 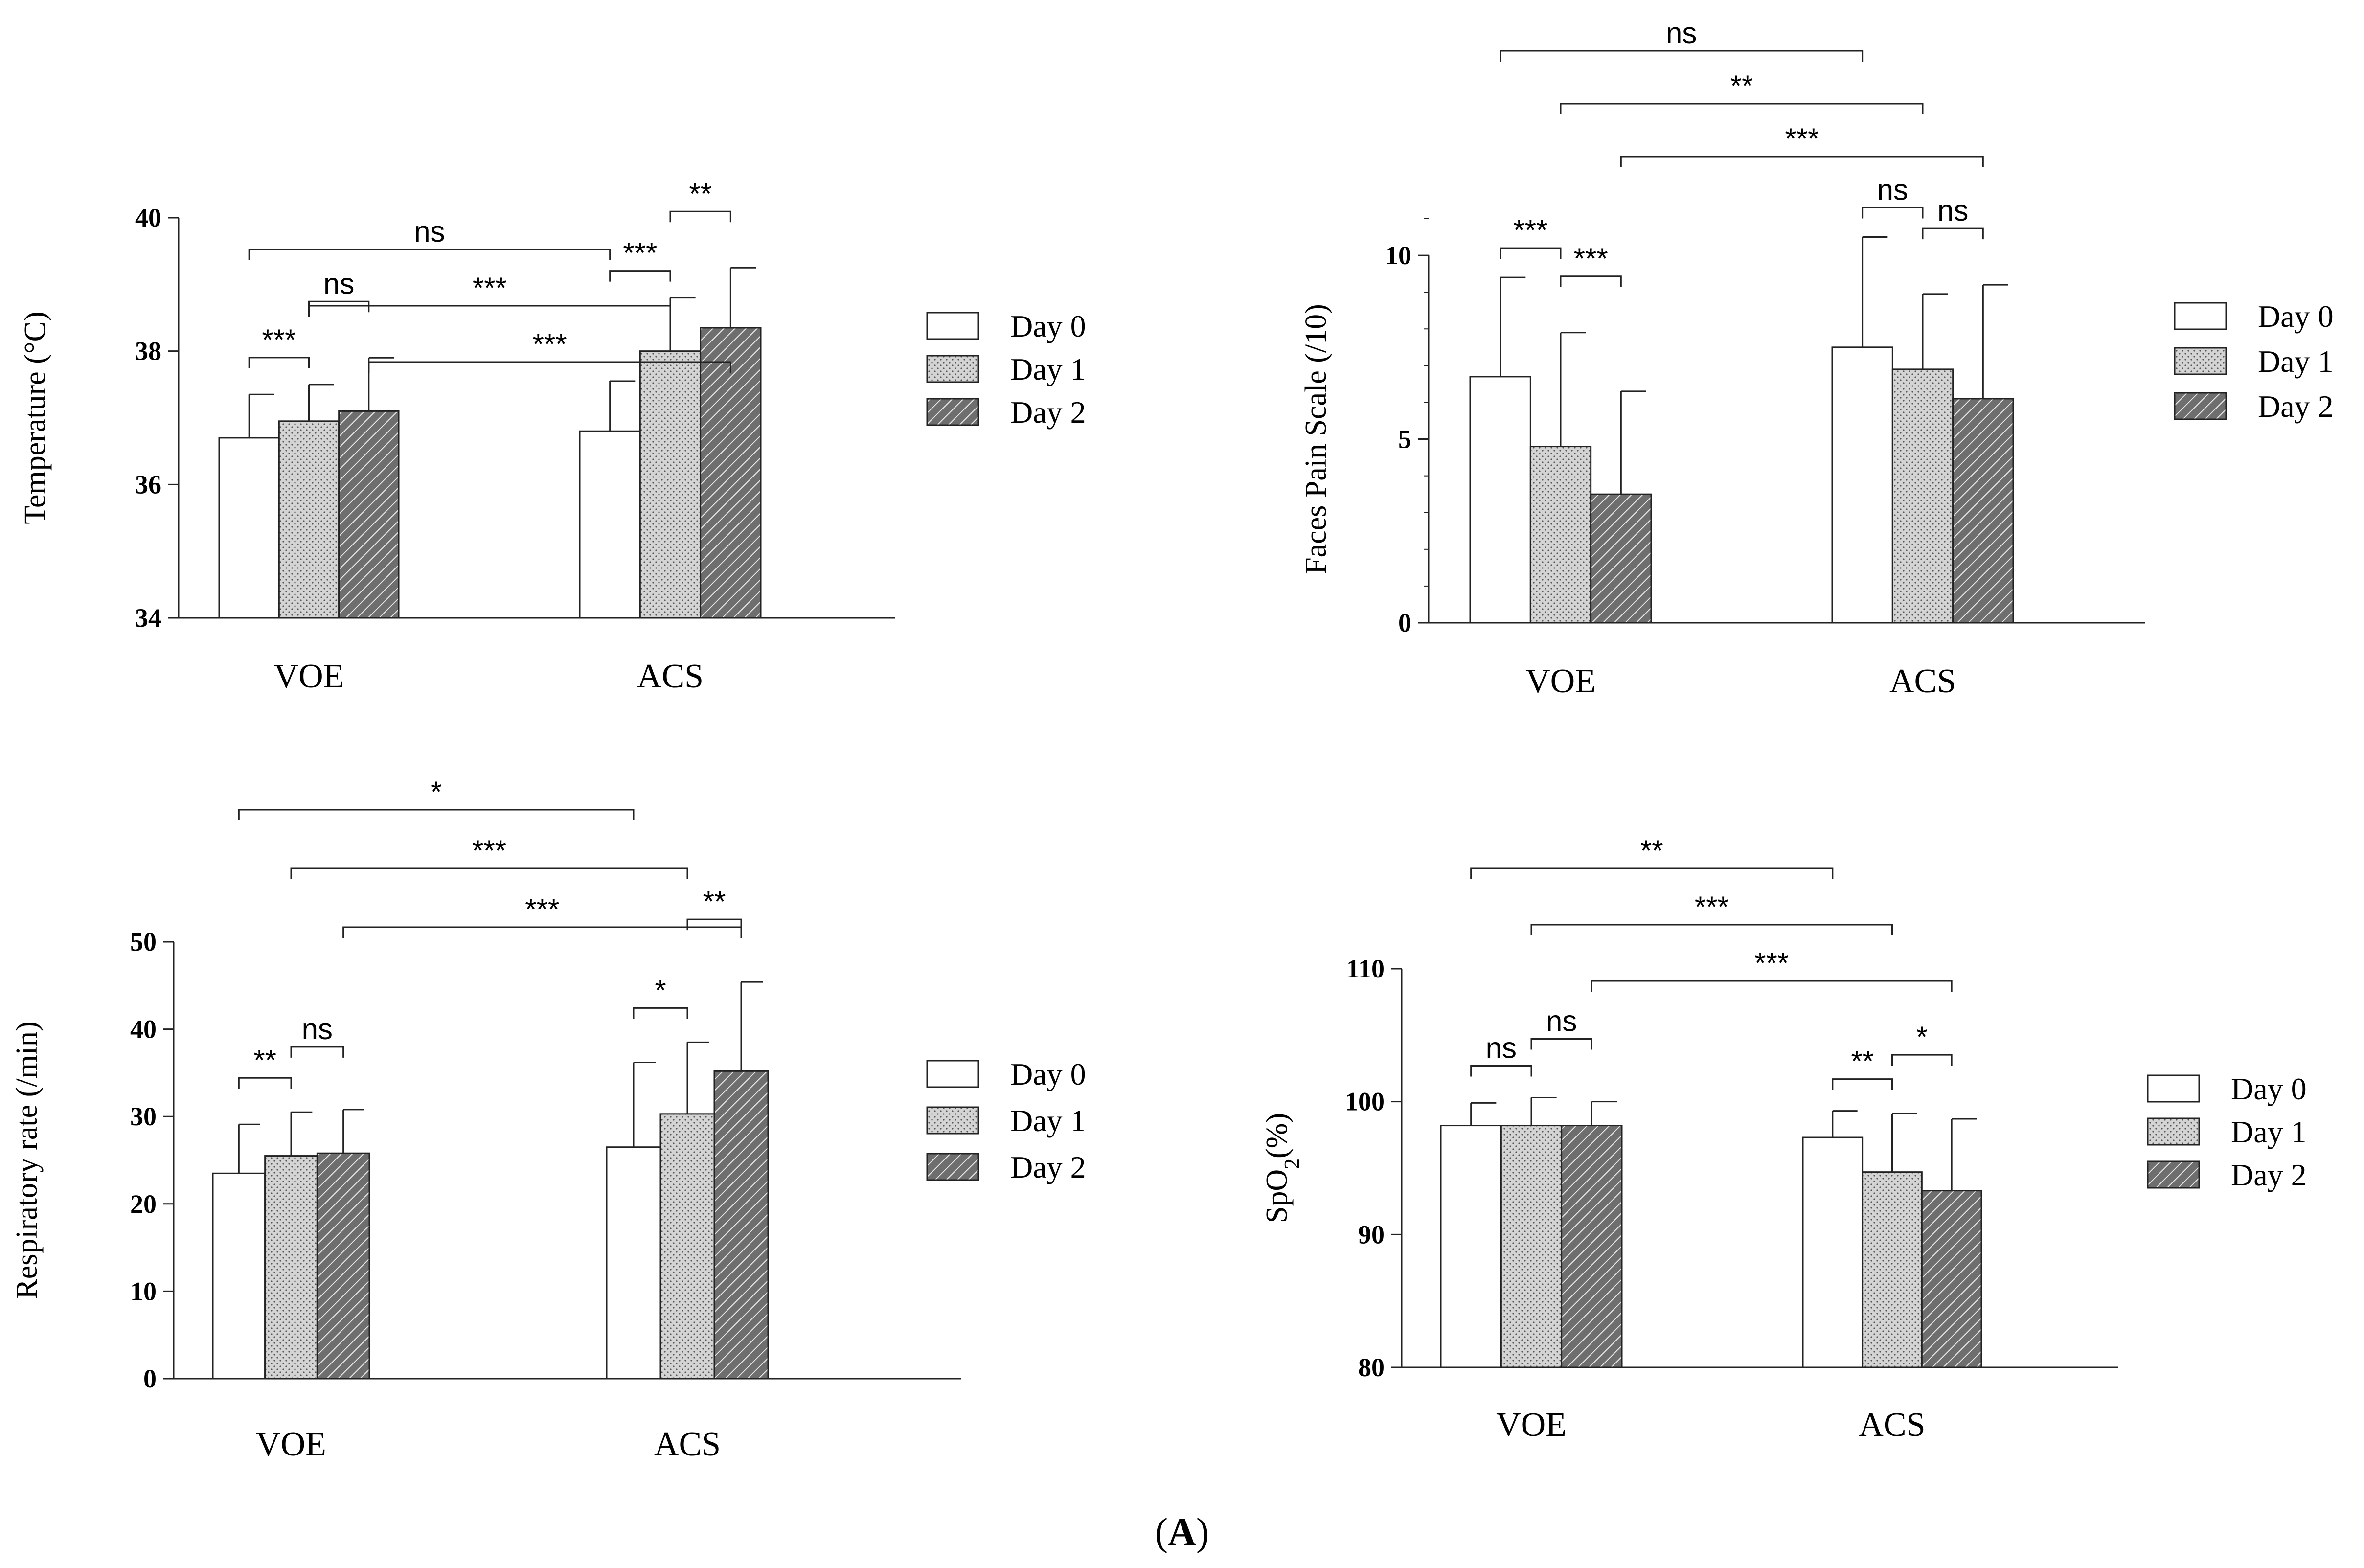 I want to click on y-axis-label-main: Faces Pain Scale (/10), so click(x=1316, y=439).